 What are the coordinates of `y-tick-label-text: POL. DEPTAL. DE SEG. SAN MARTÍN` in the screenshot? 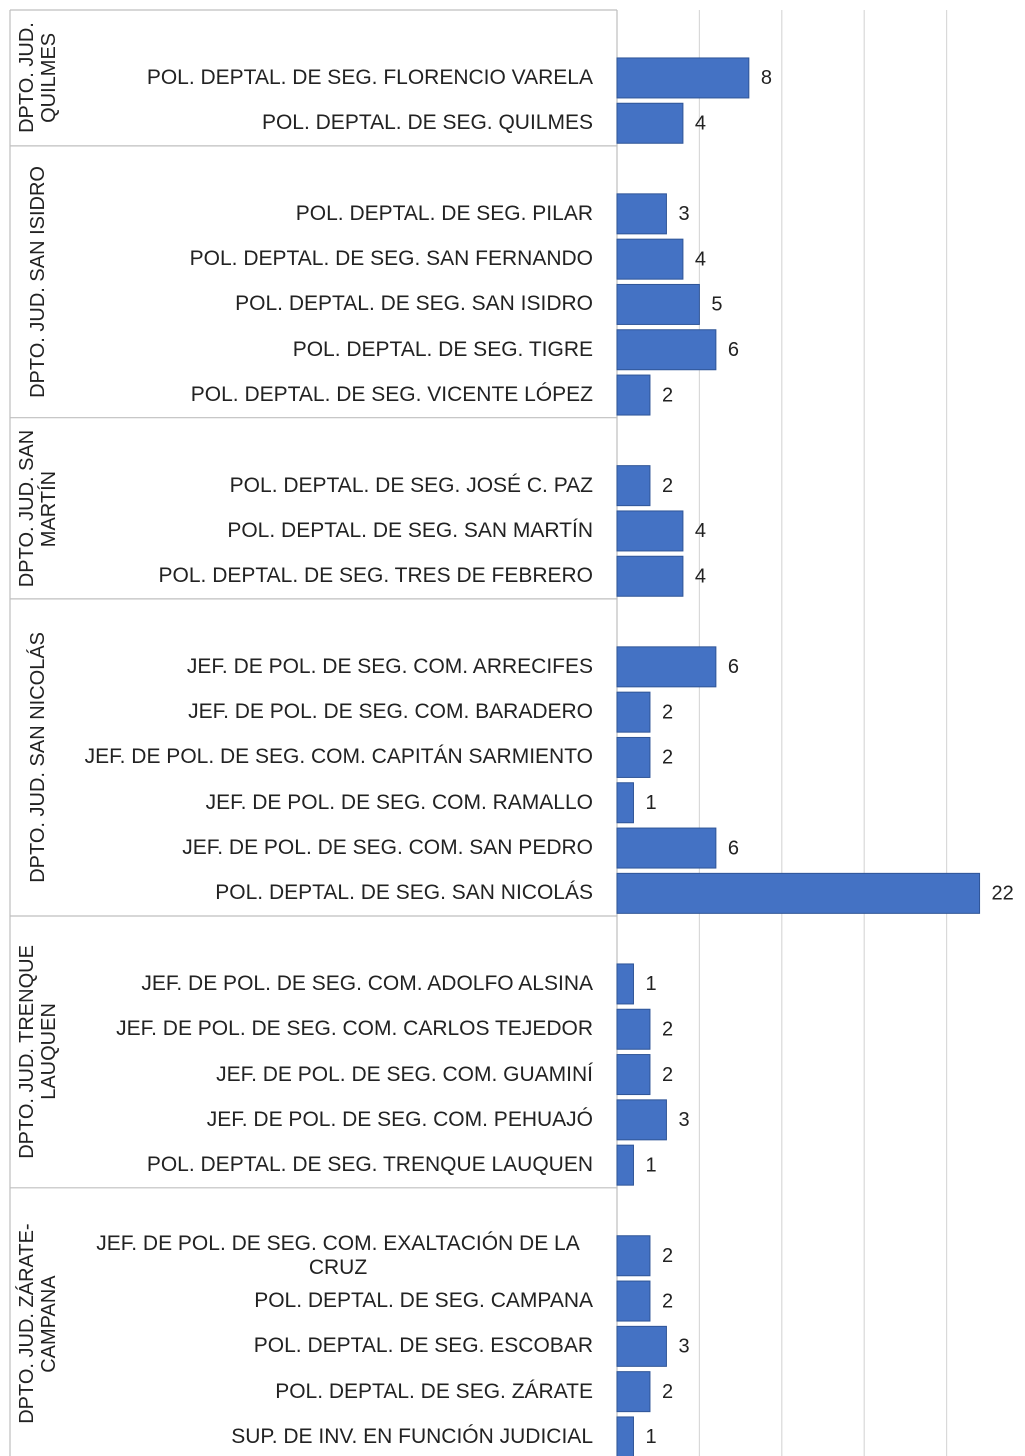 It's located at (410, 530).